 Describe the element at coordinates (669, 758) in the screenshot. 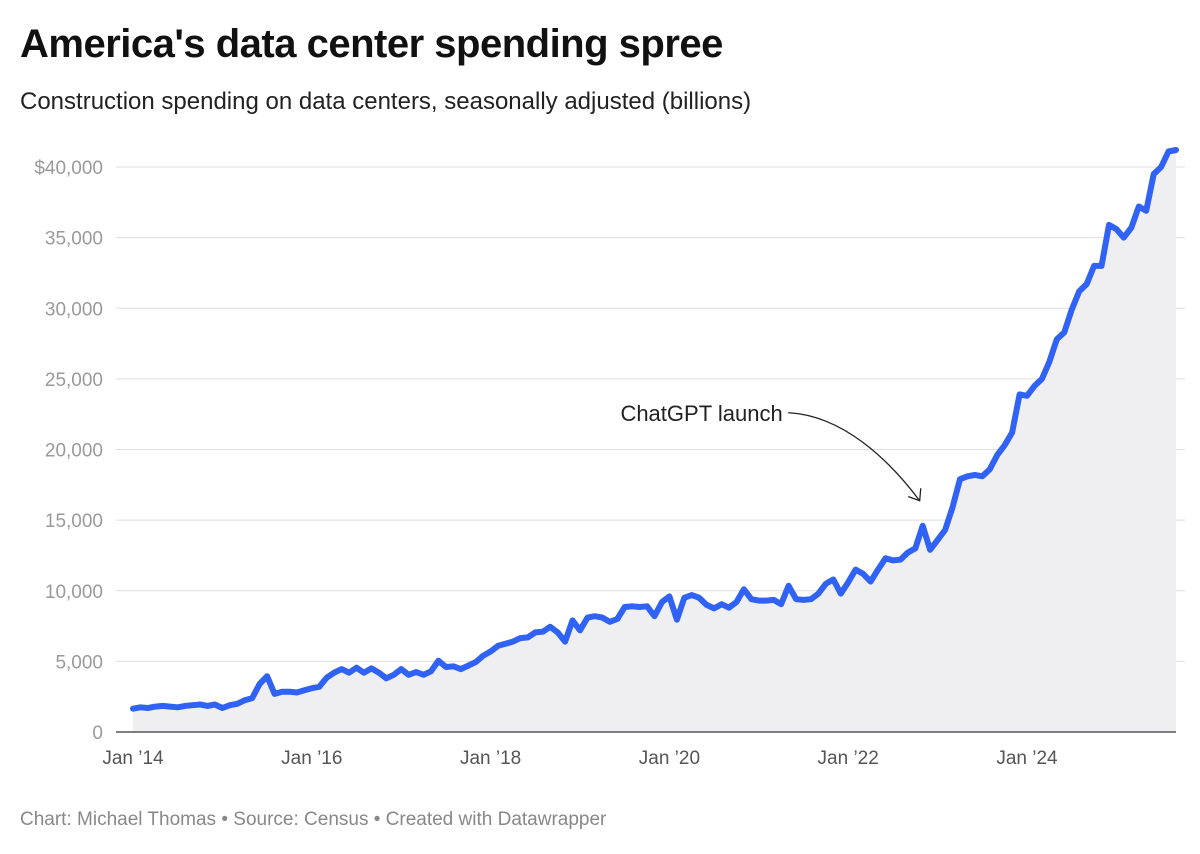

I see `x-tick-label: Jan ’20` at that location.